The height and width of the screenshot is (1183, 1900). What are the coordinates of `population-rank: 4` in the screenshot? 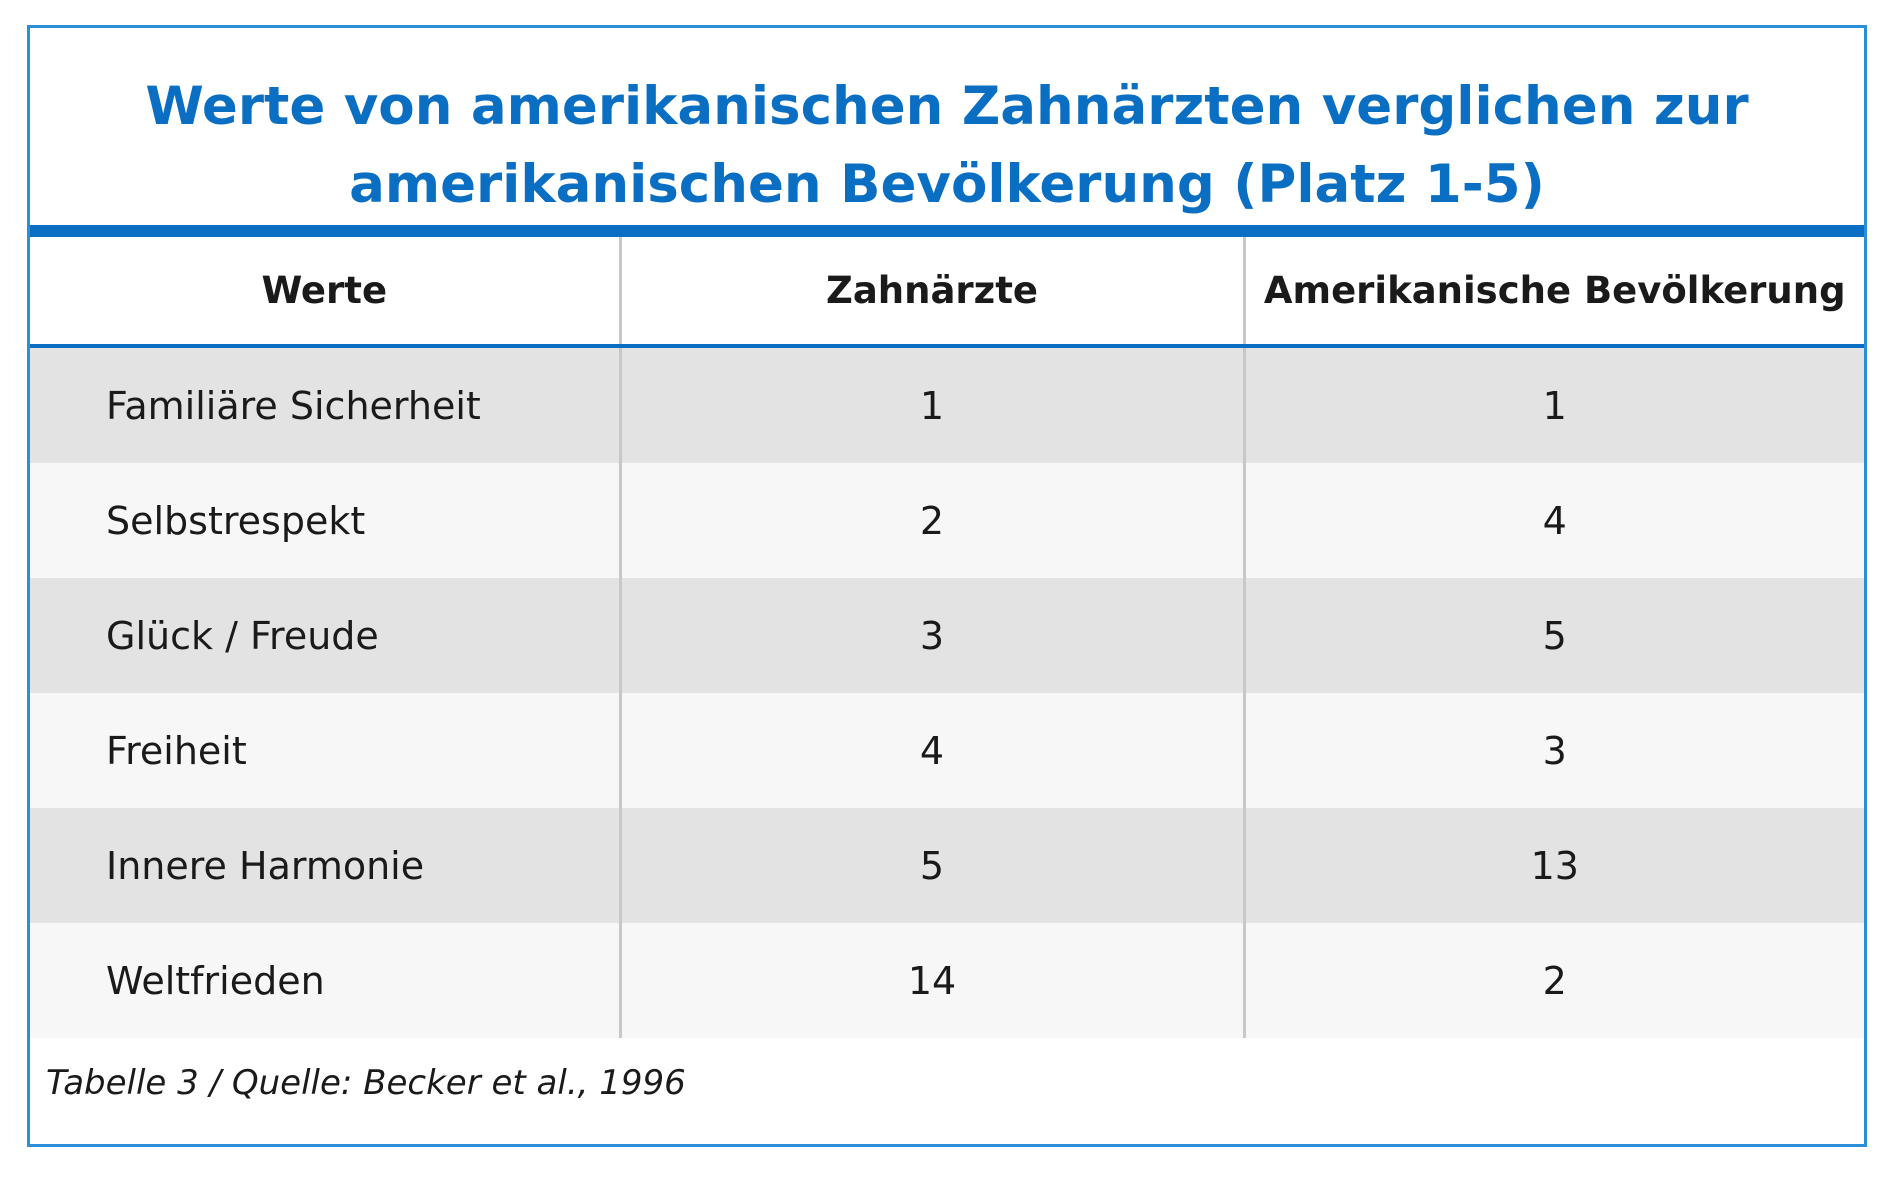 It's located at (1553, 520).